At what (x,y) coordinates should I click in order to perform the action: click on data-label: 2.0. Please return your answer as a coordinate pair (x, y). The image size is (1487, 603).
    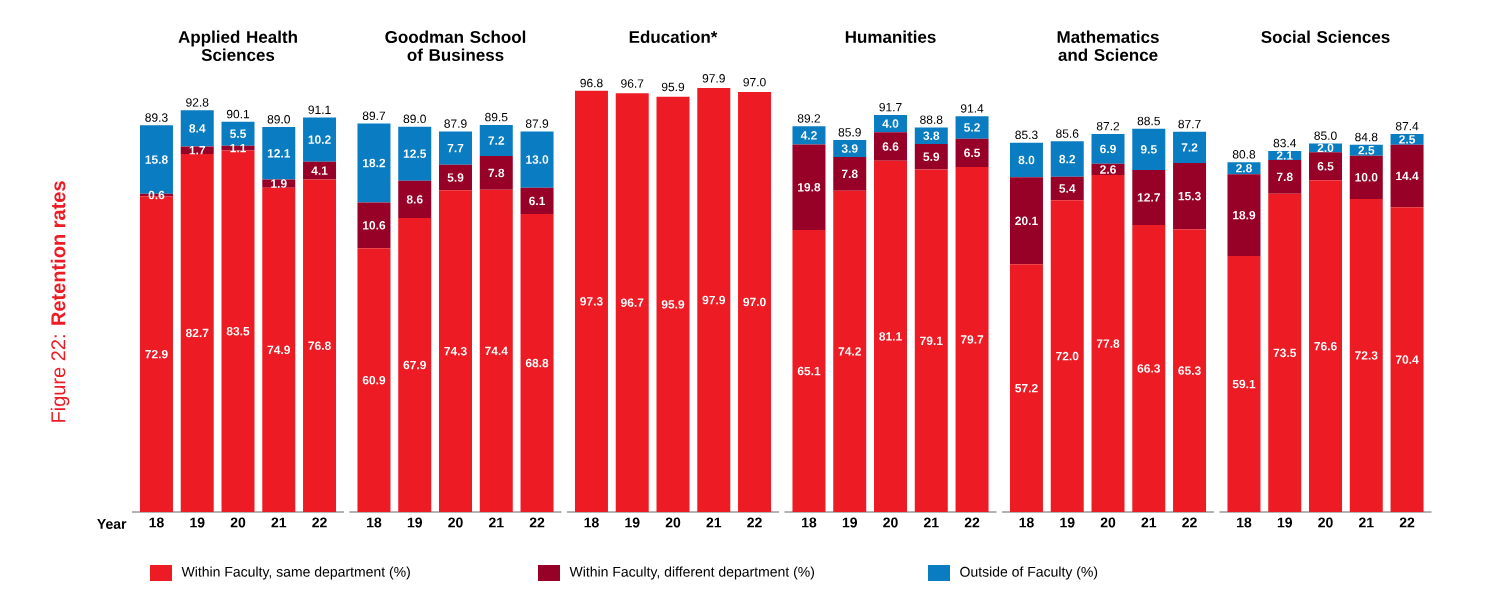
    Looking at the image, I should click on (1325, 148).